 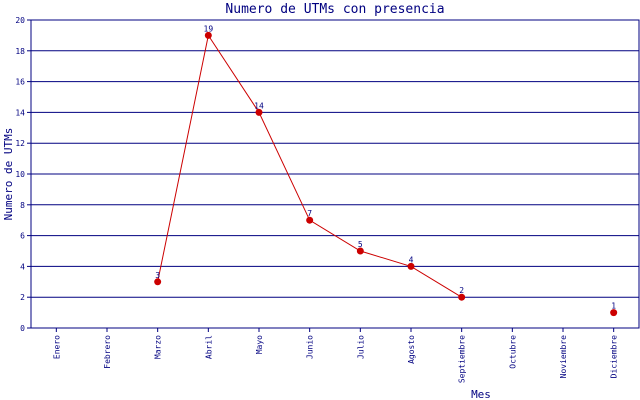 I want to click on data-label: 2, so click(x=461, y=290).